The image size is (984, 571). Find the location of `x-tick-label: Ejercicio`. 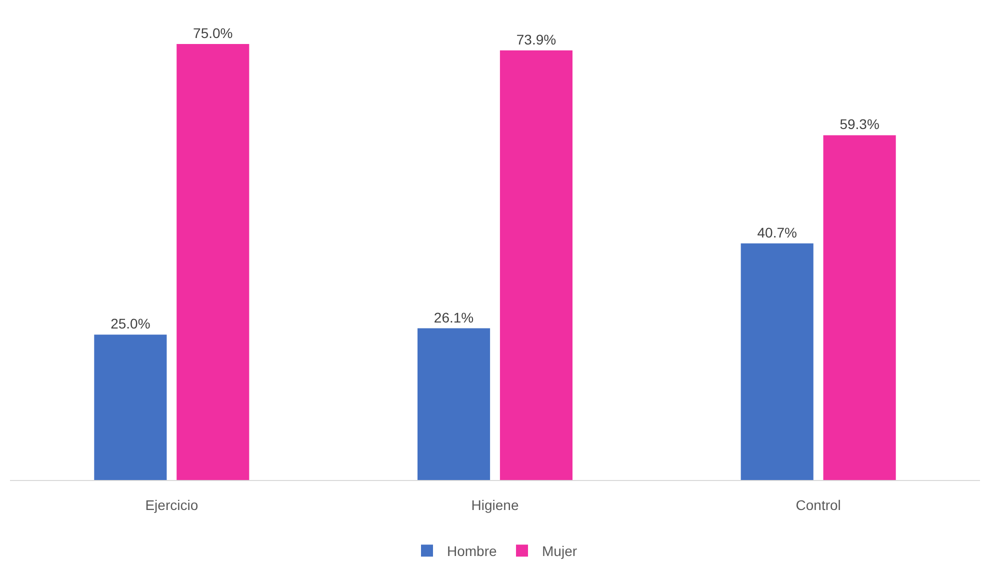

x-tick-label: Ejercicio is located at coordinates (171, 504).